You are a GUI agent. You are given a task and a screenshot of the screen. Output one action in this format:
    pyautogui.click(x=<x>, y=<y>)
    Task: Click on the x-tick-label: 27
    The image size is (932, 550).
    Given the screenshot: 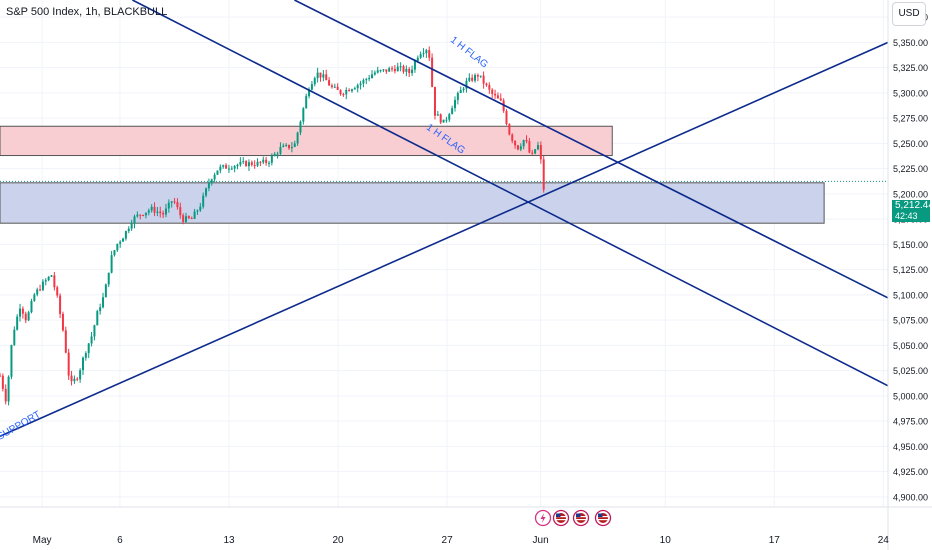 What is the action you would take?
    pyautogui.click(x=448, y=540)
    